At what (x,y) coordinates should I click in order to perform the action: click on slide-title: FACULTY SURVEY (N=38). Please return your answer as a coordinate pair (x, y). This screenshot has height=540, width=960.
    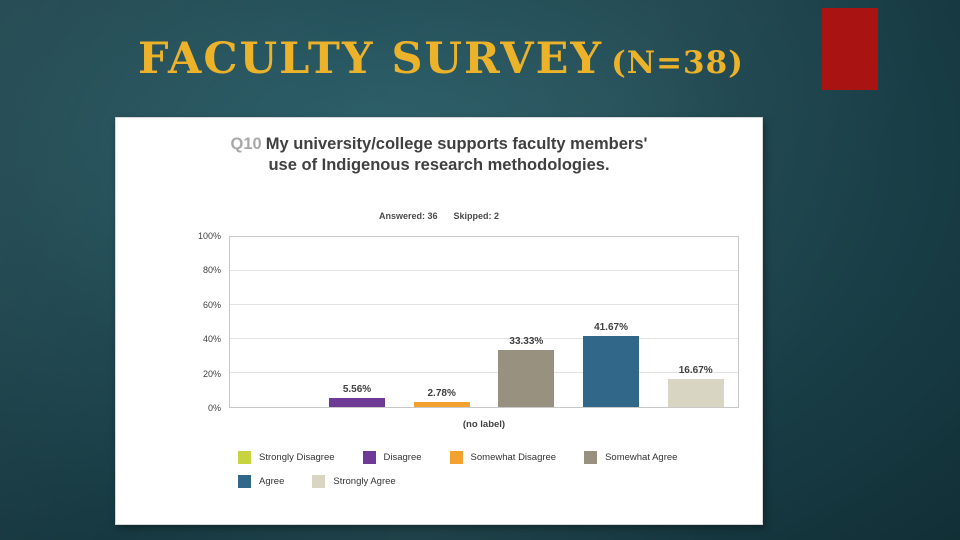
    Looking at the image, I should click on (441, 59).